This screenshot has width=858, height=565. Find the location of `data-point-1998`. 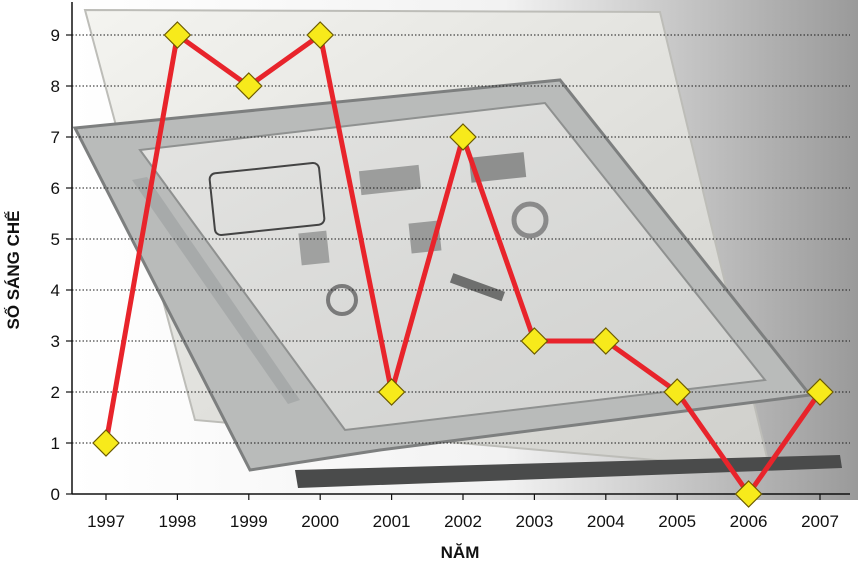

data-point-1998 is located at coordinates (177, 35).